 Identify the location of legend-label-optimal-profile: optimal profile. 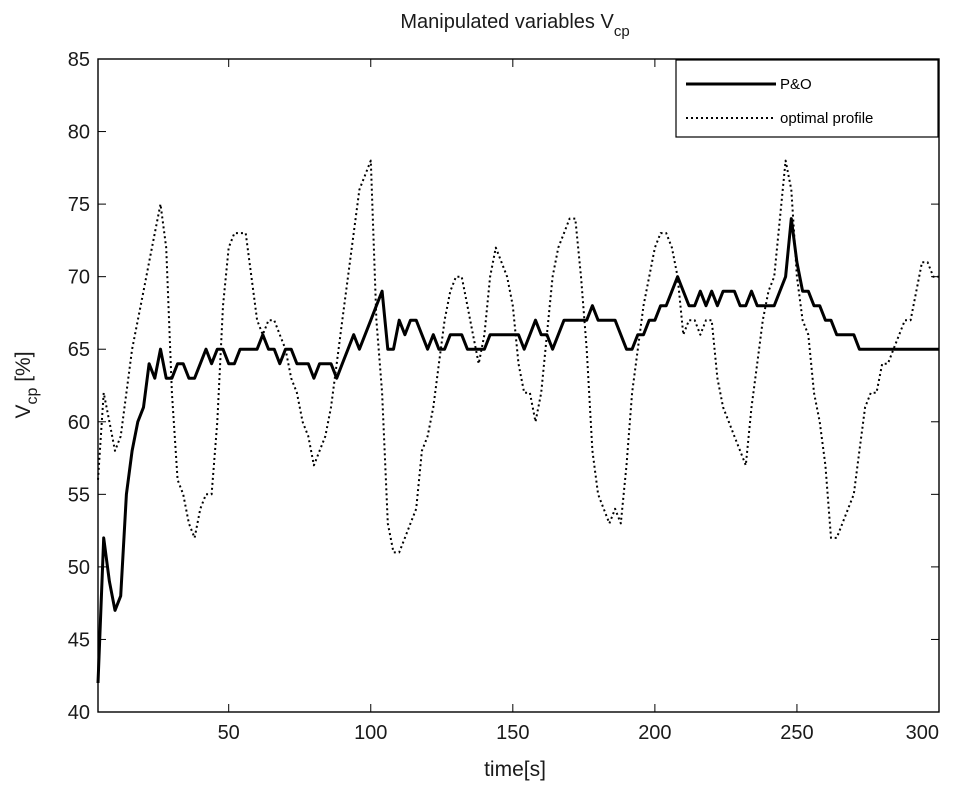
(826, 118).